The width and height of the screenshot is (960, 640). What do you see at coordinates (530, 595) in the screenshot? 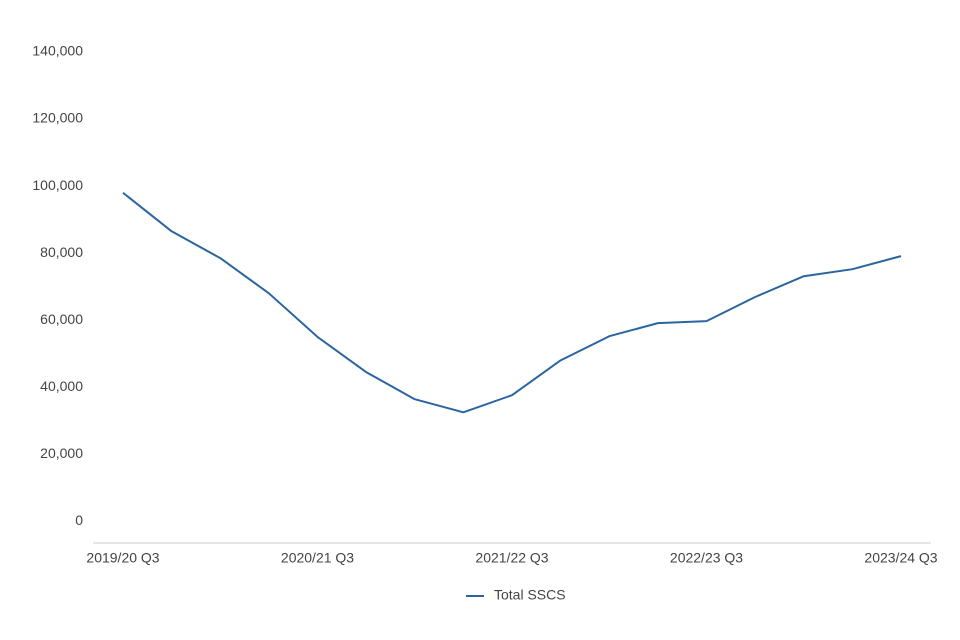
I see `legend-label: Total SSCS` at bounding box center [530, 595].